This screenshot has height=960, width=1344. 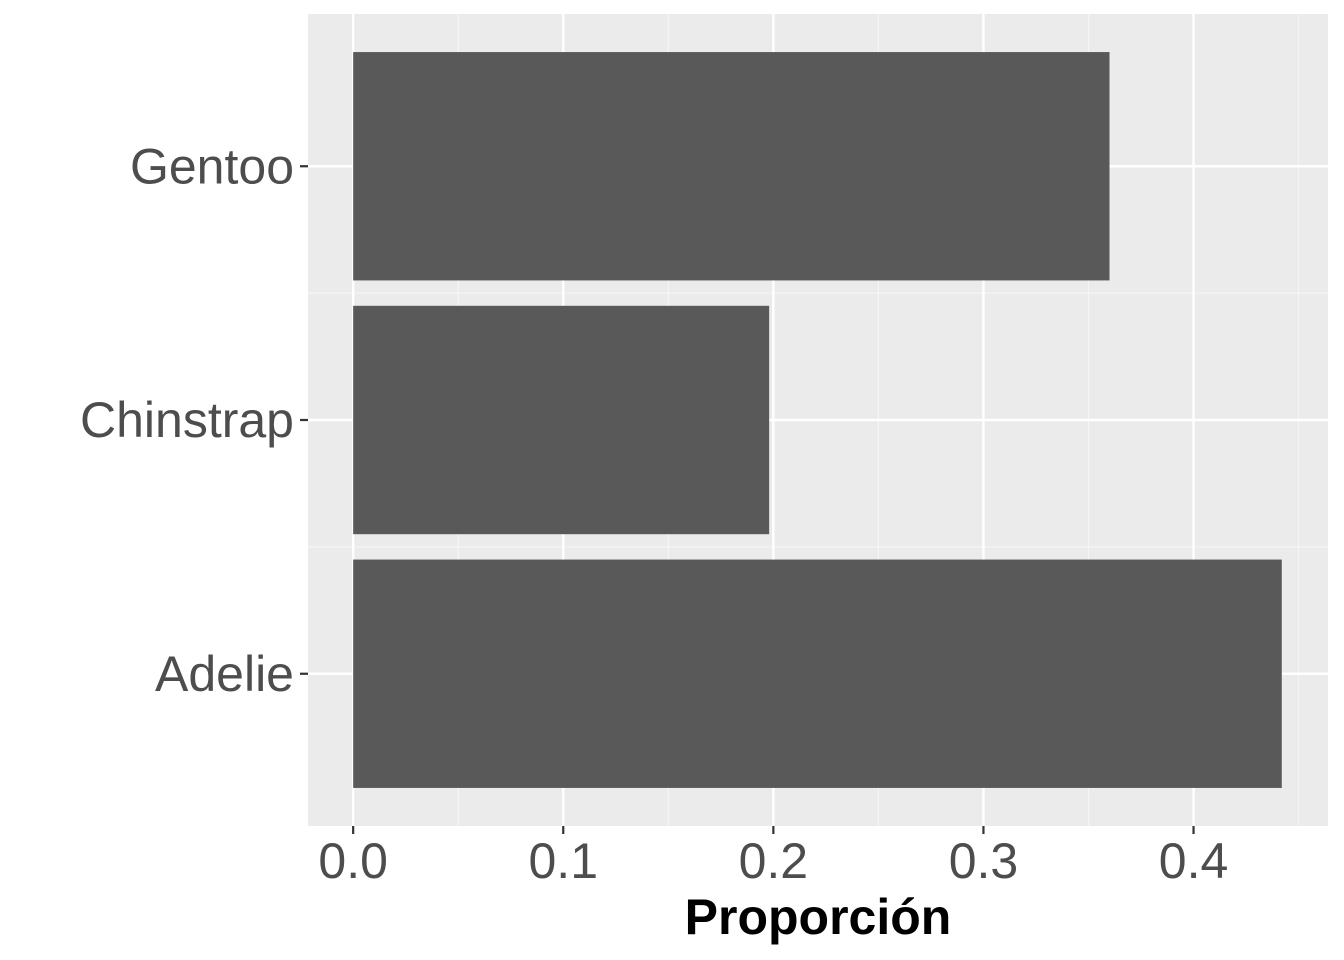 I want to click on y-axis: Adelie Chinstrap Gentoo, so click(x=194, y=420).